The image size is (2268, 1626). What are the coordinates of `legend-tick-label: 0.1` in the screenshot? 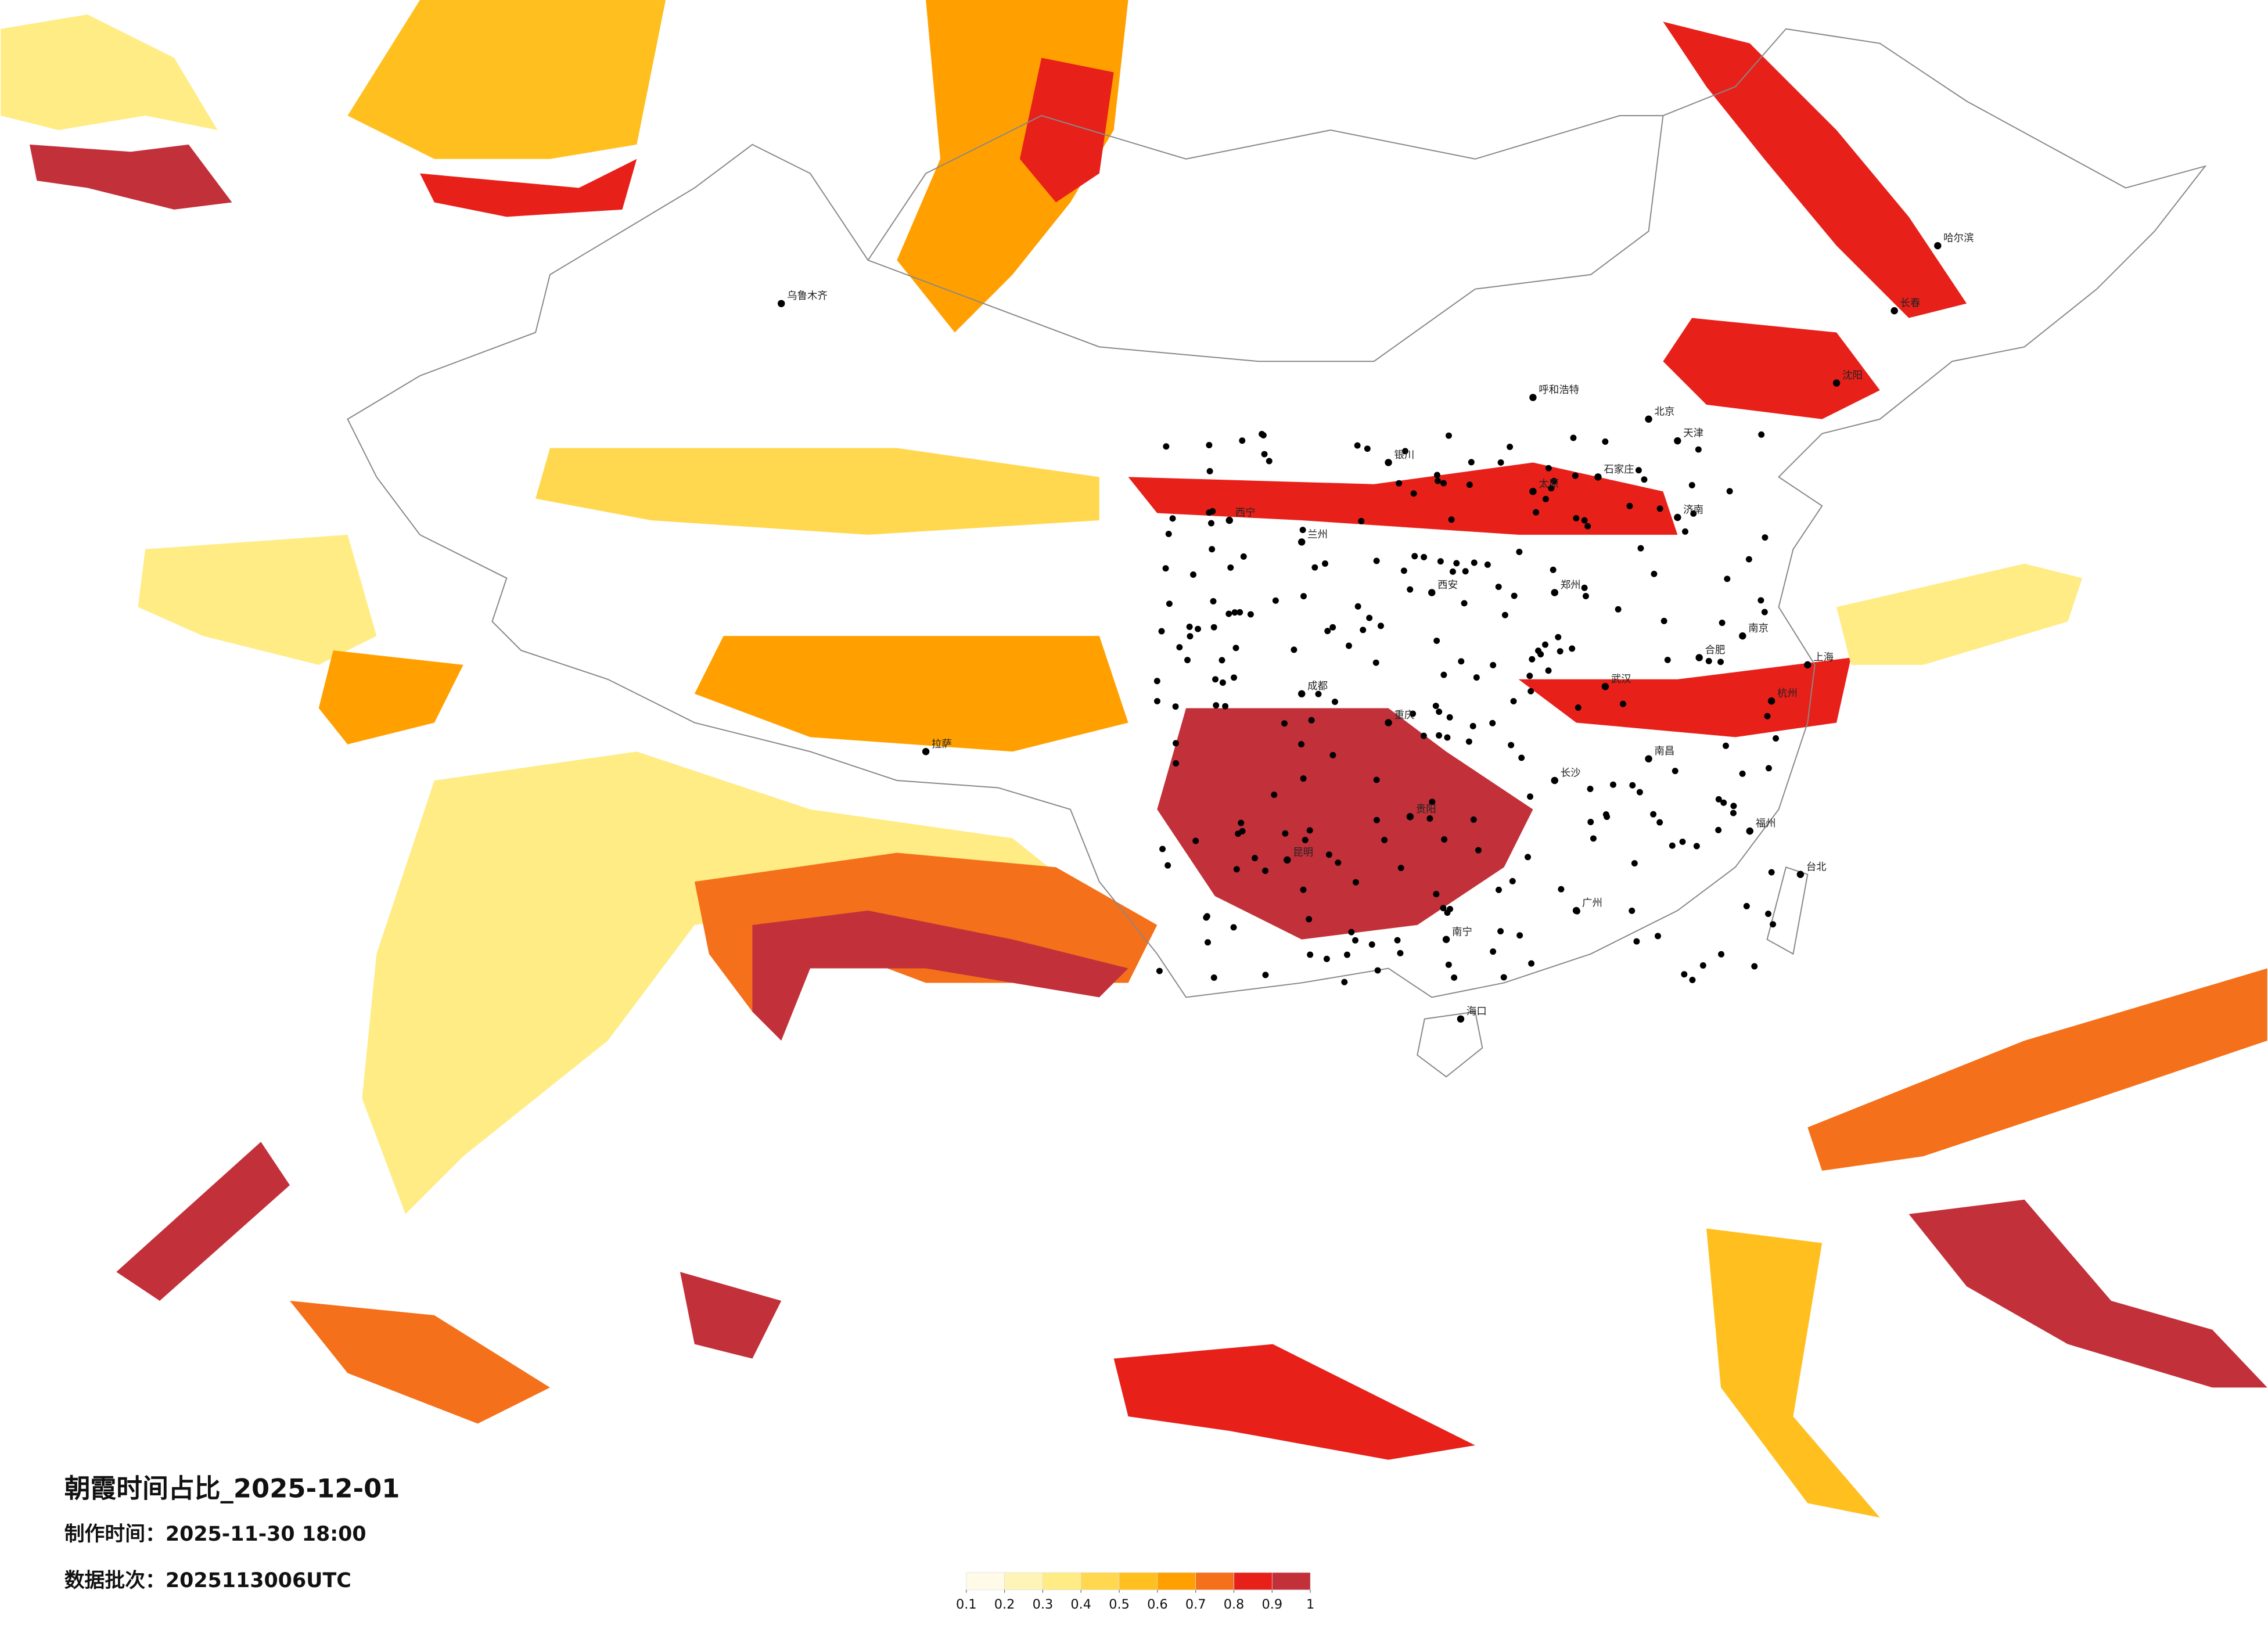 It's located at (966, 1604).